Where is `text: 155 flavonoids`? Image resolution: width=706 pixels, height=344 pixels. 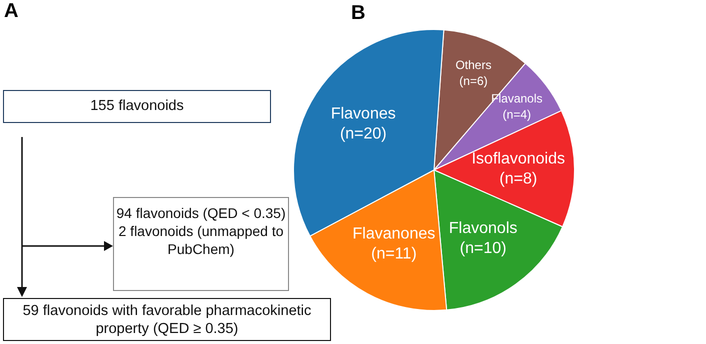 text: 155 flavonoids is located at coordinates (137, 106).